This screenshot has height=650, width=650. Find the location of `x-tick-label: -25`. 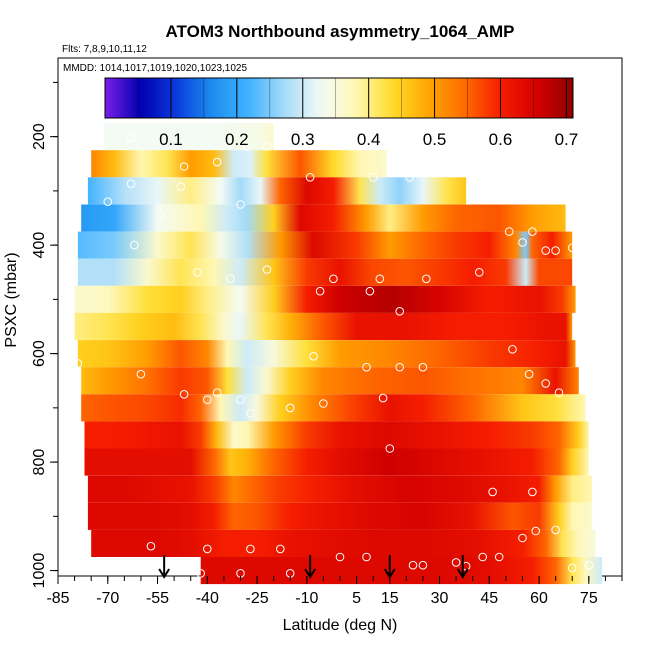

x-tick-label: -25 is located at coordinates (256, 598).